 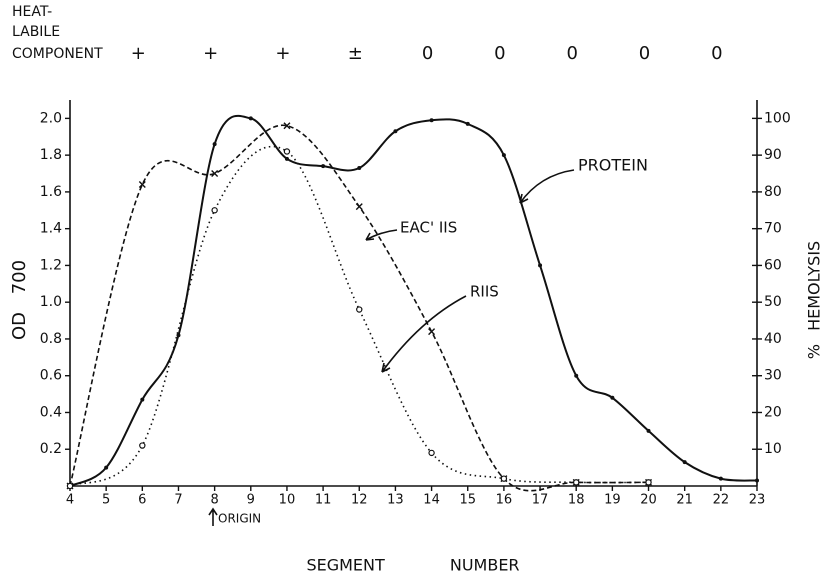 I want to click on y-tick-label: 0.2, so click(x=51, y=449).